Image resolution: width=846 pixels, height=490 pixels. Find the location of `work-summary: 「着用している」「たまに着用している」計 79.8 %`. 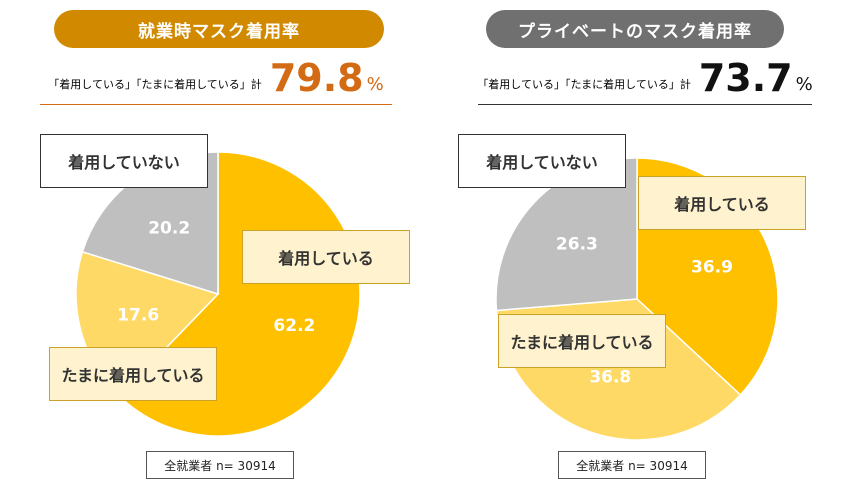

work-summary: 「着用している」「たまに着用している」計 79.8 % is located at coordinates (216, 78).